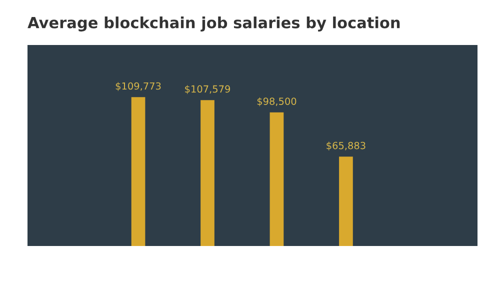  What do you see at coordinates (207, 89) in the screenshot?
I see `data-label: $107,579` at bounding box center [207, 89].